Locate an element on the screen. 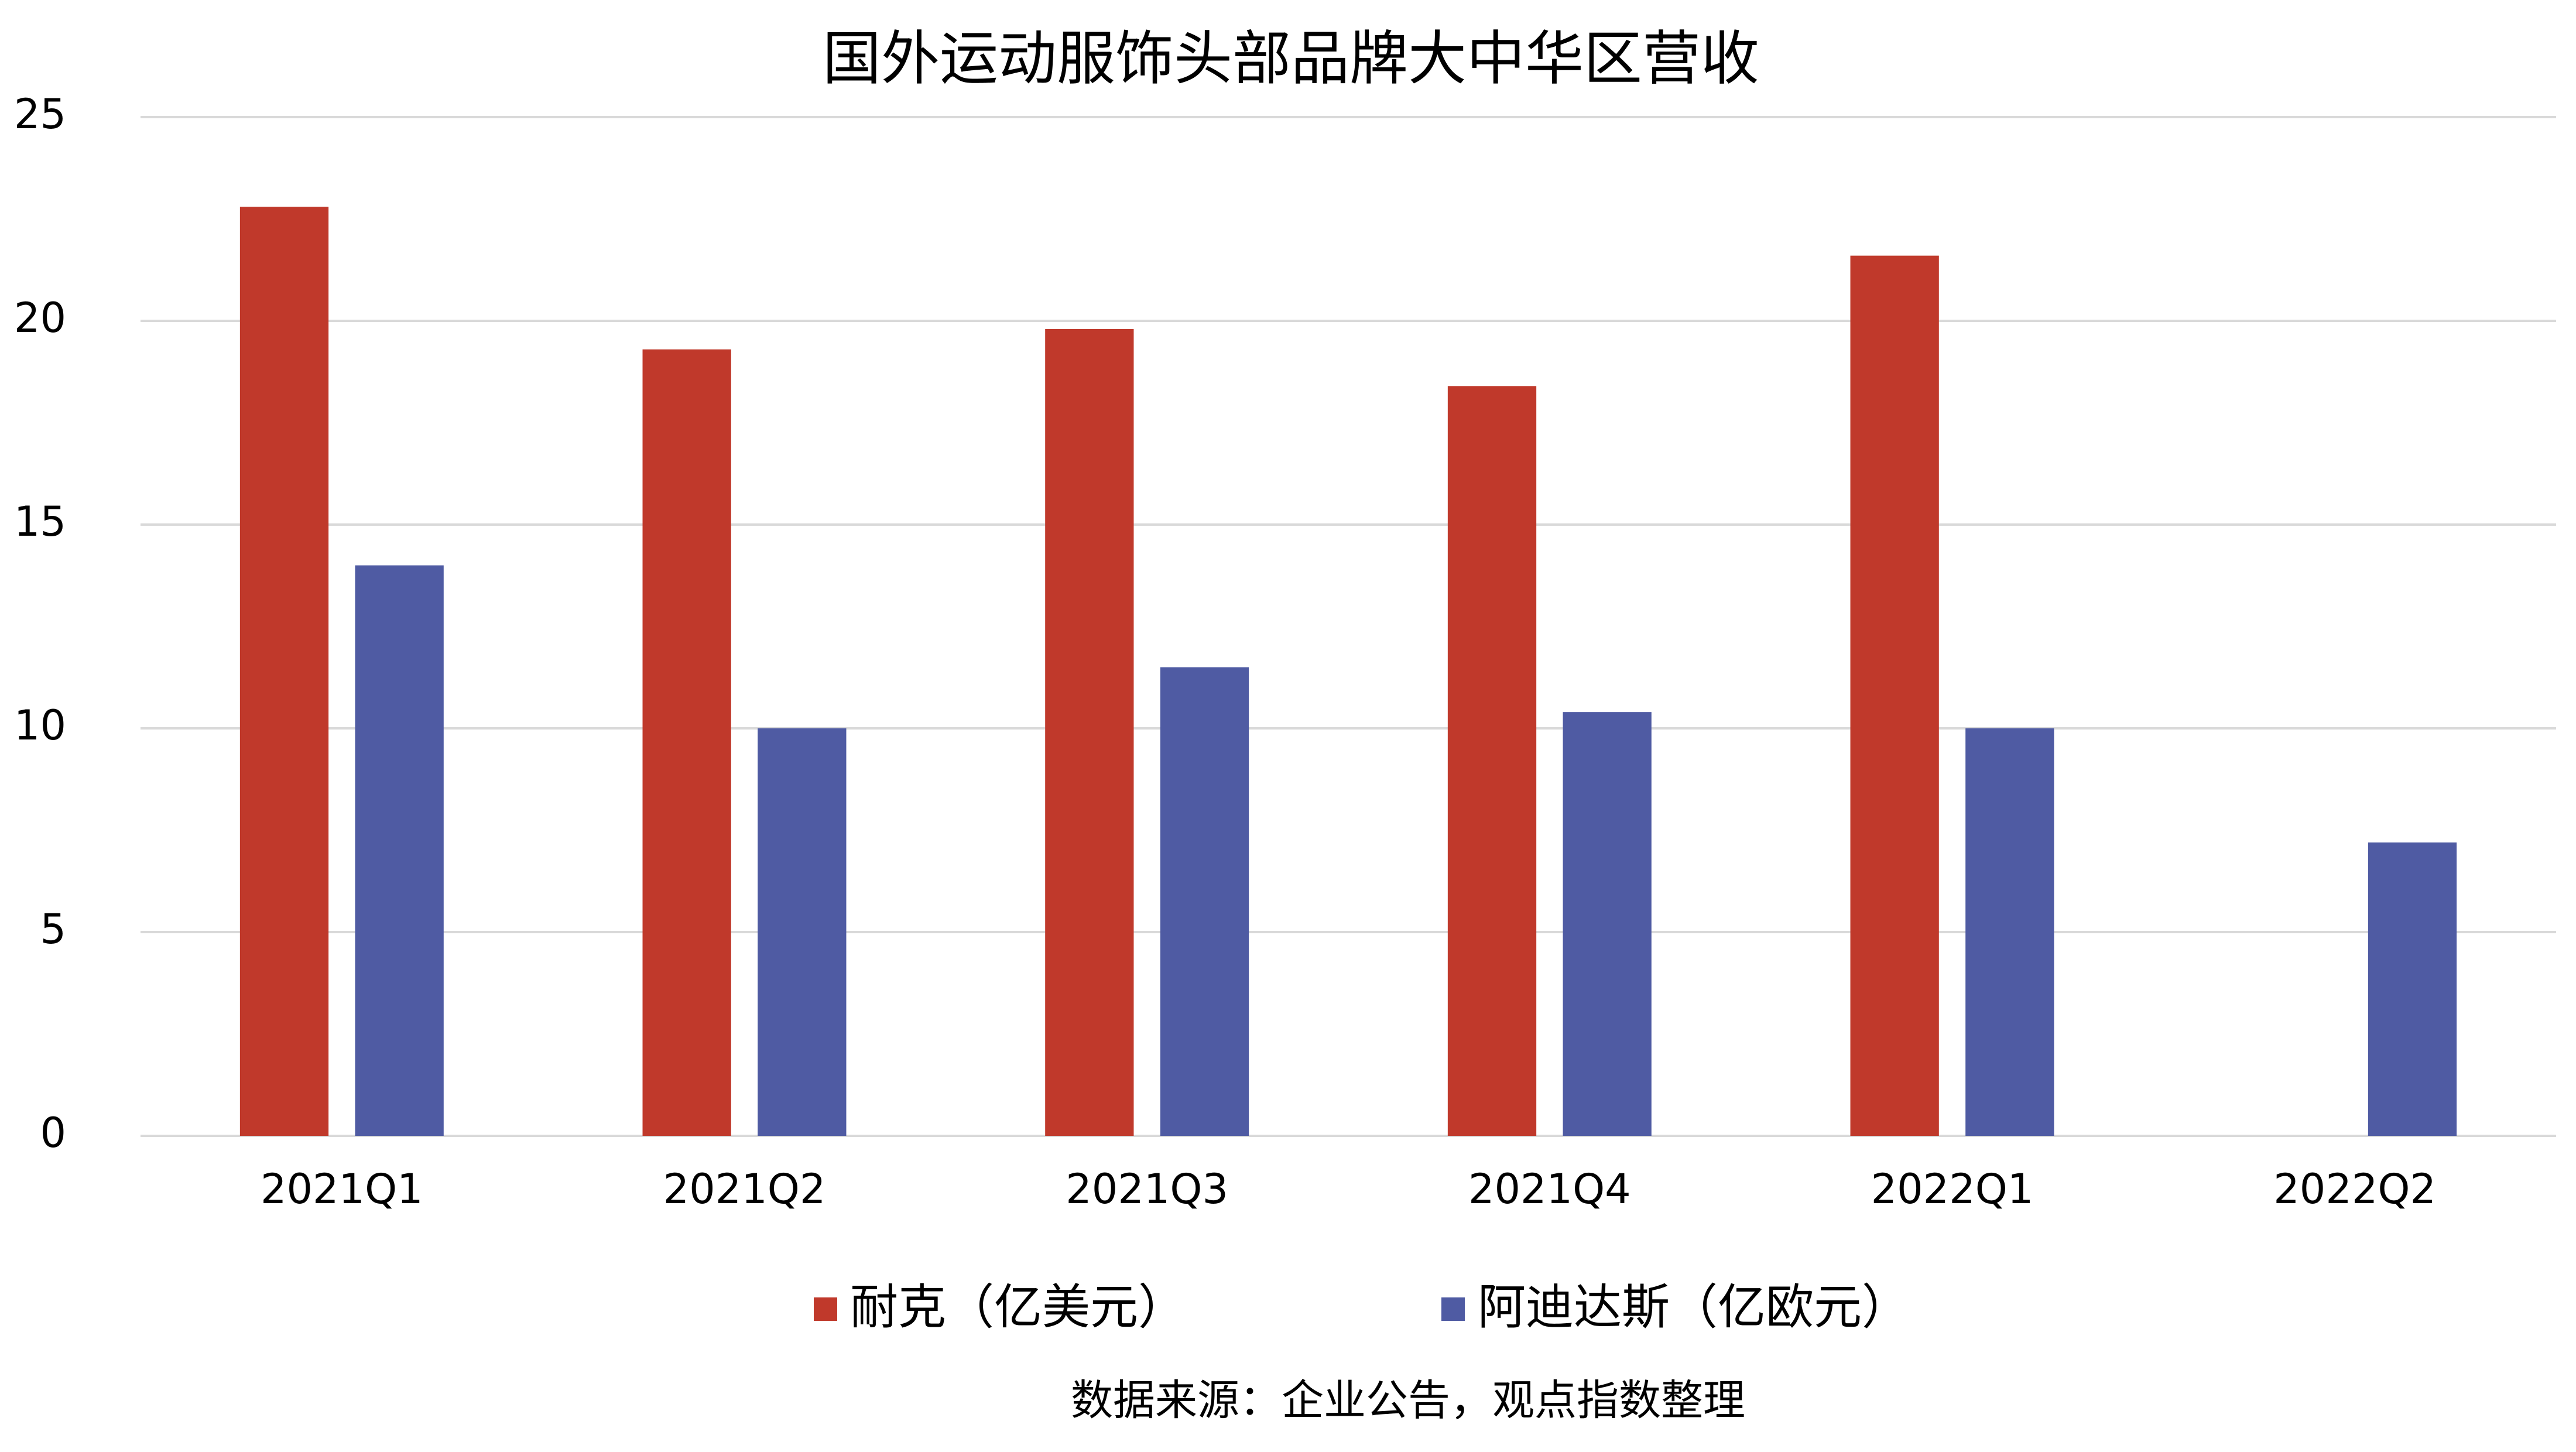 The width and height of the screenshot is (2576, 1452). legend-label: 耐克（亿美元） is located at coordinates (1018, 1307).